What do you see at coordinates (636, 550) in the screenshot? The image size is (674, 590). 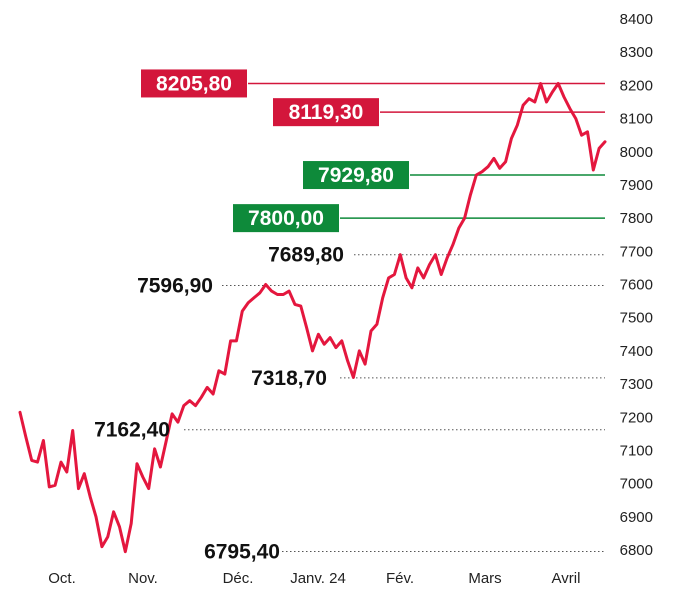 I see `y-tick-label: 6800` at bounding box center [636, 550].